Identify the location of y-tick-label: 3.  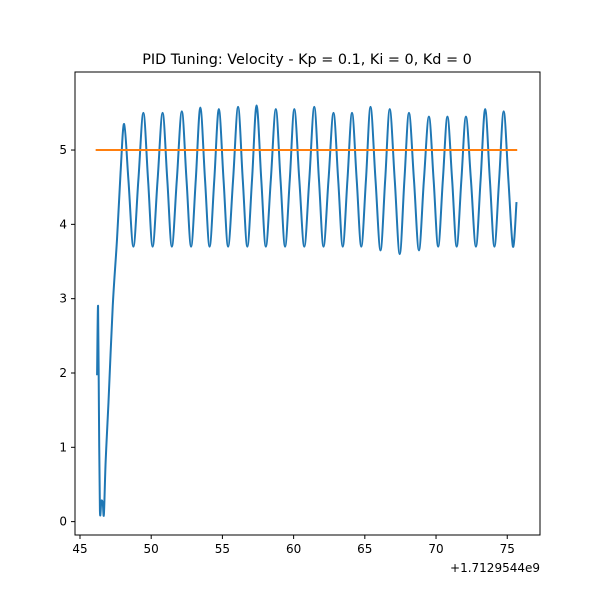
(63, 299).